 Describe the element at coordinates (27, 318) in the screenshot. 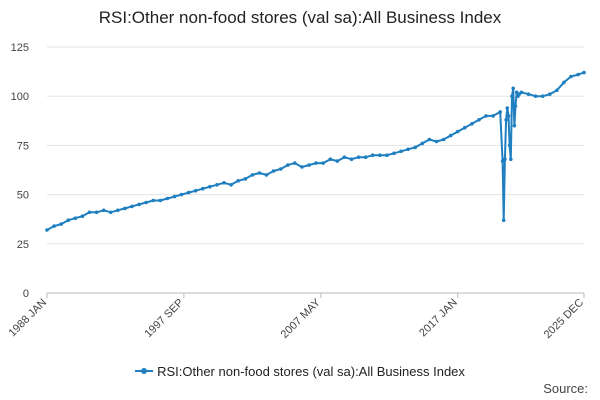

I see `x-tick-label: 1988 JAN` at that location.